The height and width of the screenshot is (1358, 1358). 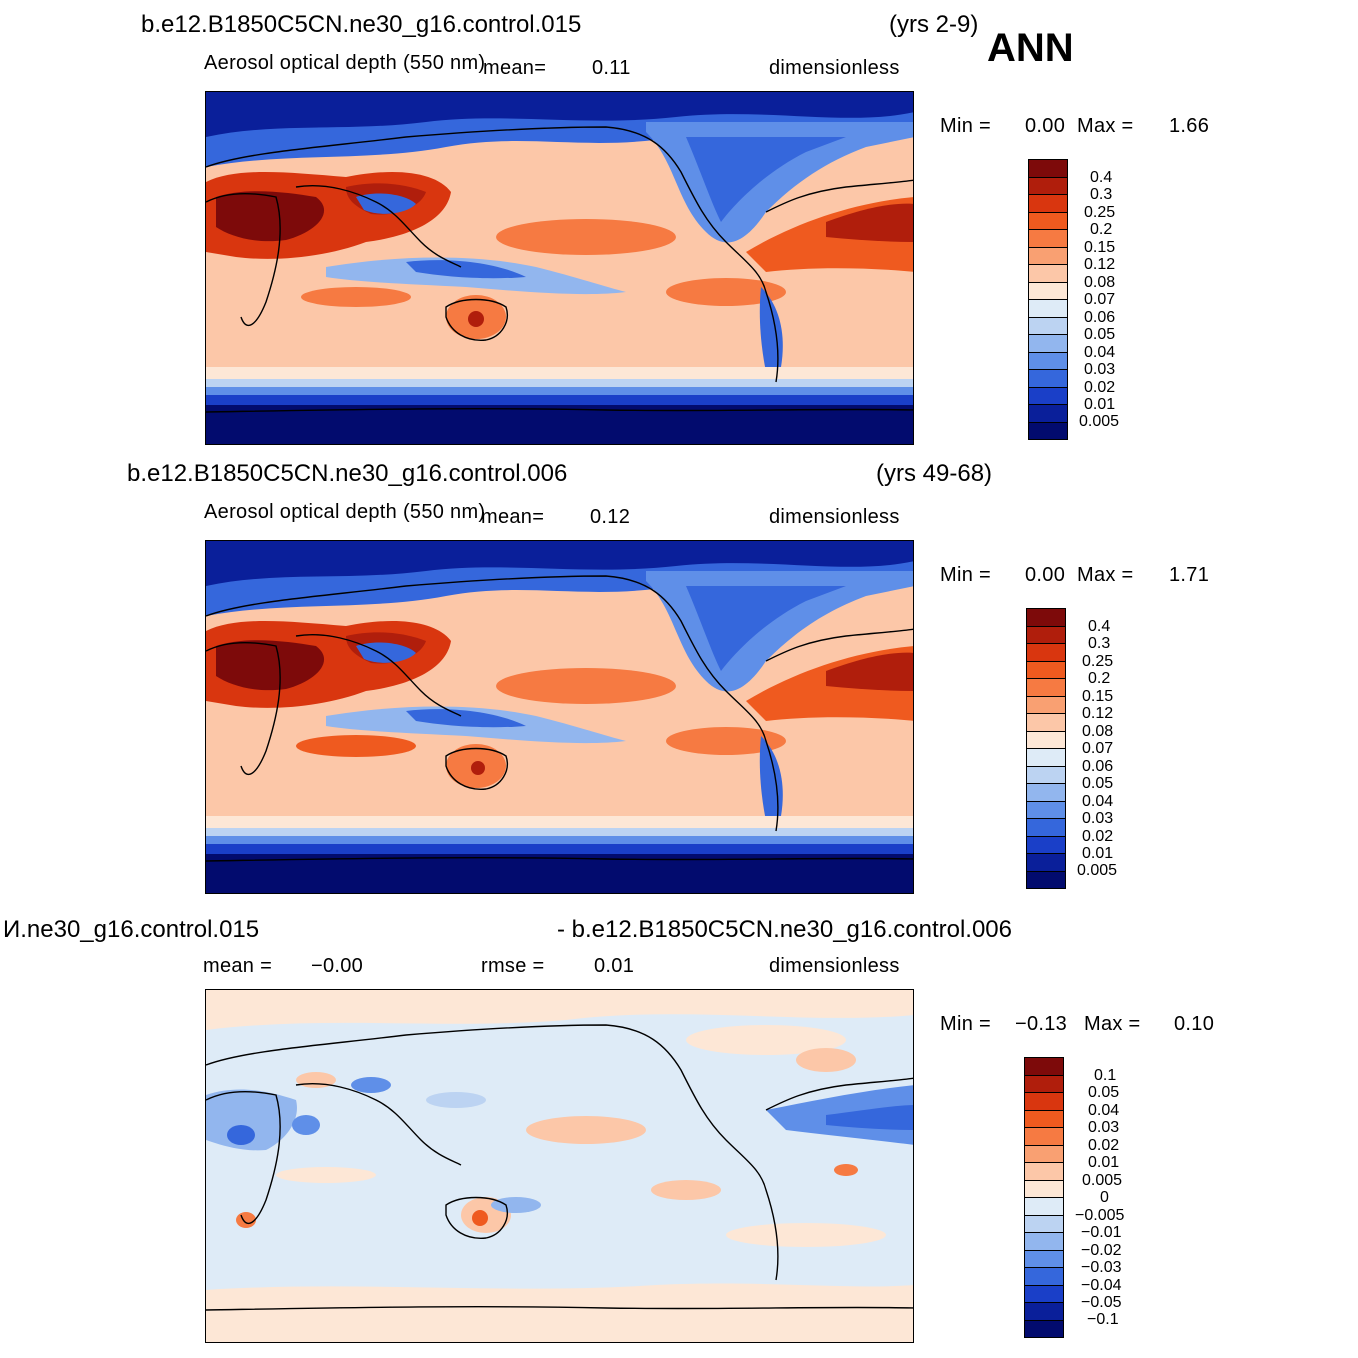 I want to click on panel1-level-label: 0.02, so click(x=1100, y=387).